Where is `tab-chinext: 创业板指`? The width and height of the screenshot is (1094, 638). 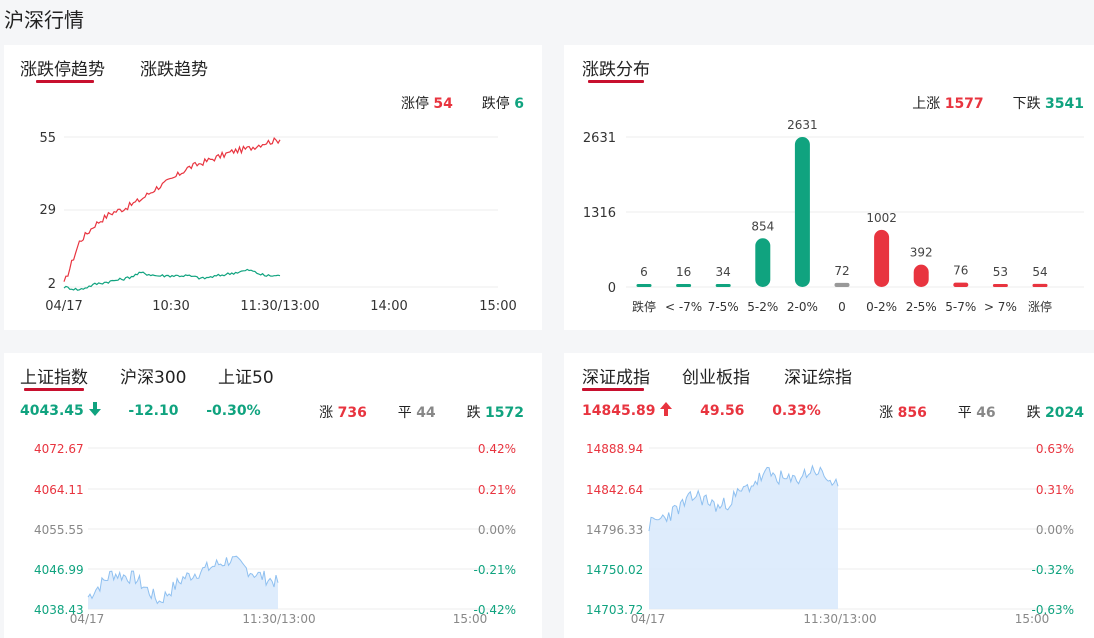 tab-chinext: 创业板指 is located at coordinates (716, 378).